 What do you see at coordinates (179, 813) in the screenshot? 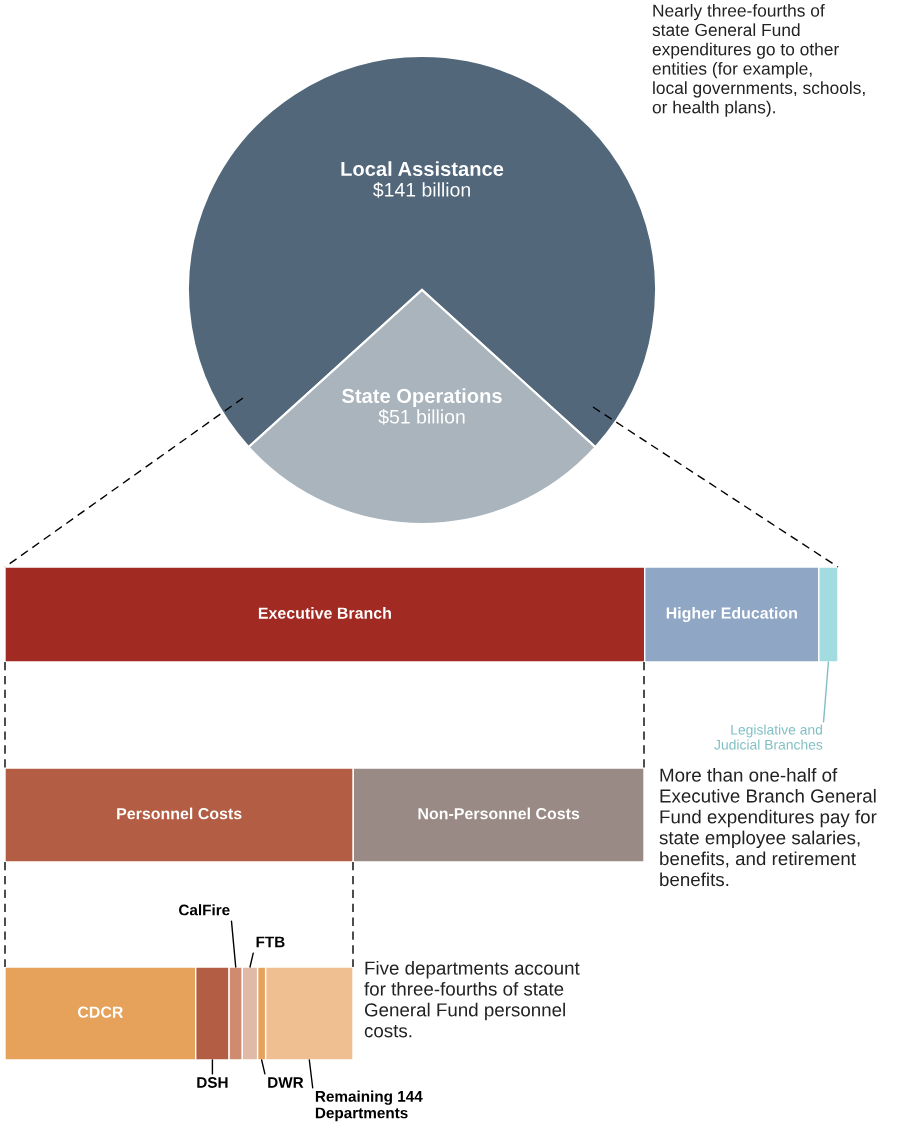
I see `series-label: Personnel Costs` at bounding box center [179, 813].